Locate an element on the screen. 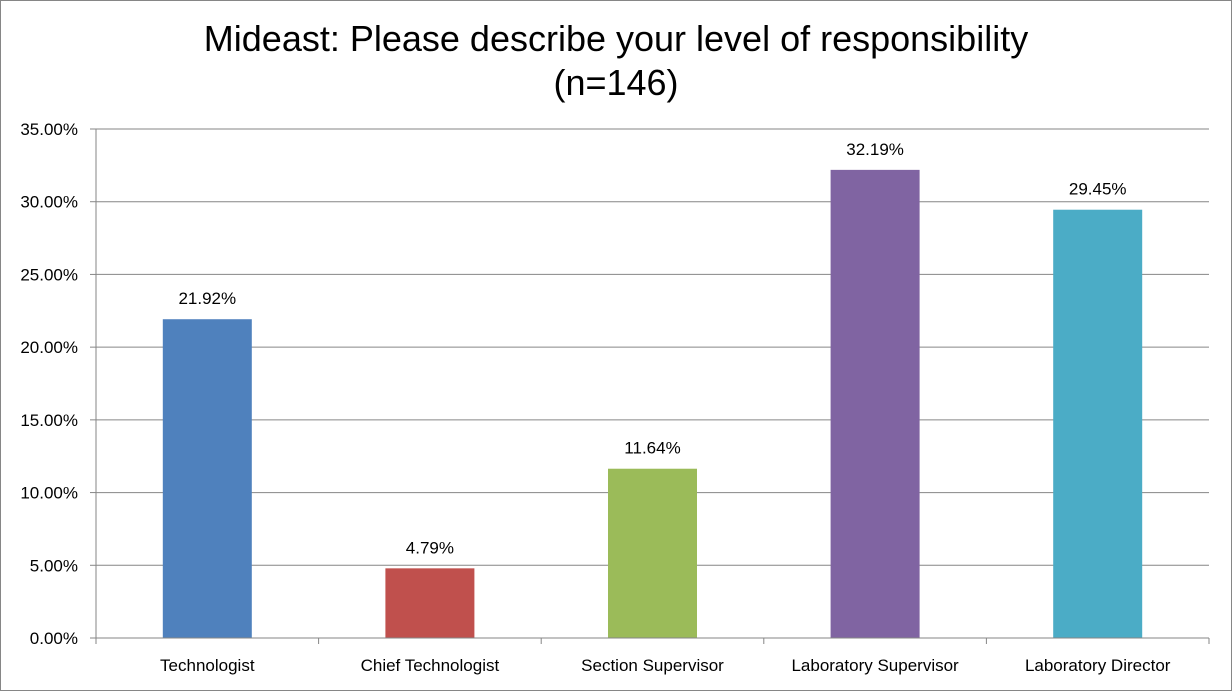 Image resolution: width=1232 pixels, height=691 pixels. data-label: 32.19% is located at coordinates (875, 149).